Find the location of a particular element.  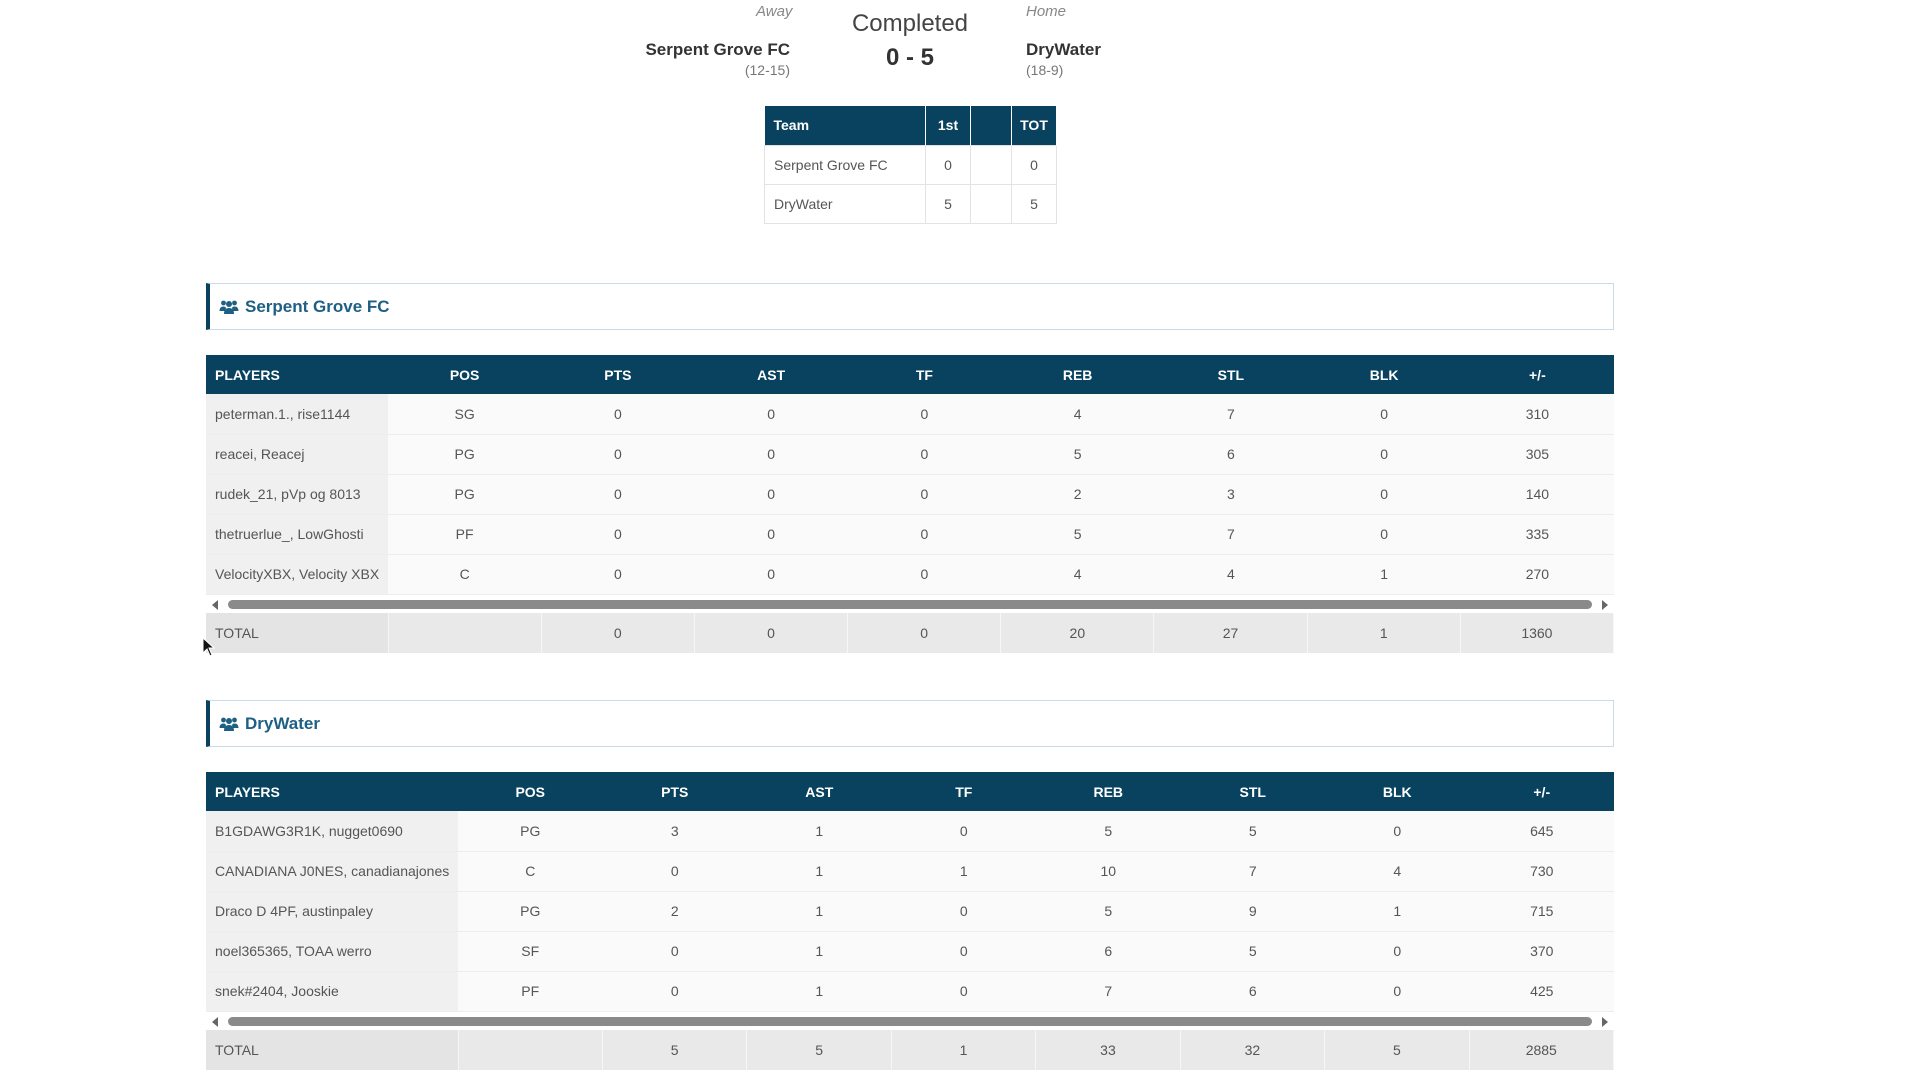

away-team-record: (12-15) is located at coordinates (767, 70).